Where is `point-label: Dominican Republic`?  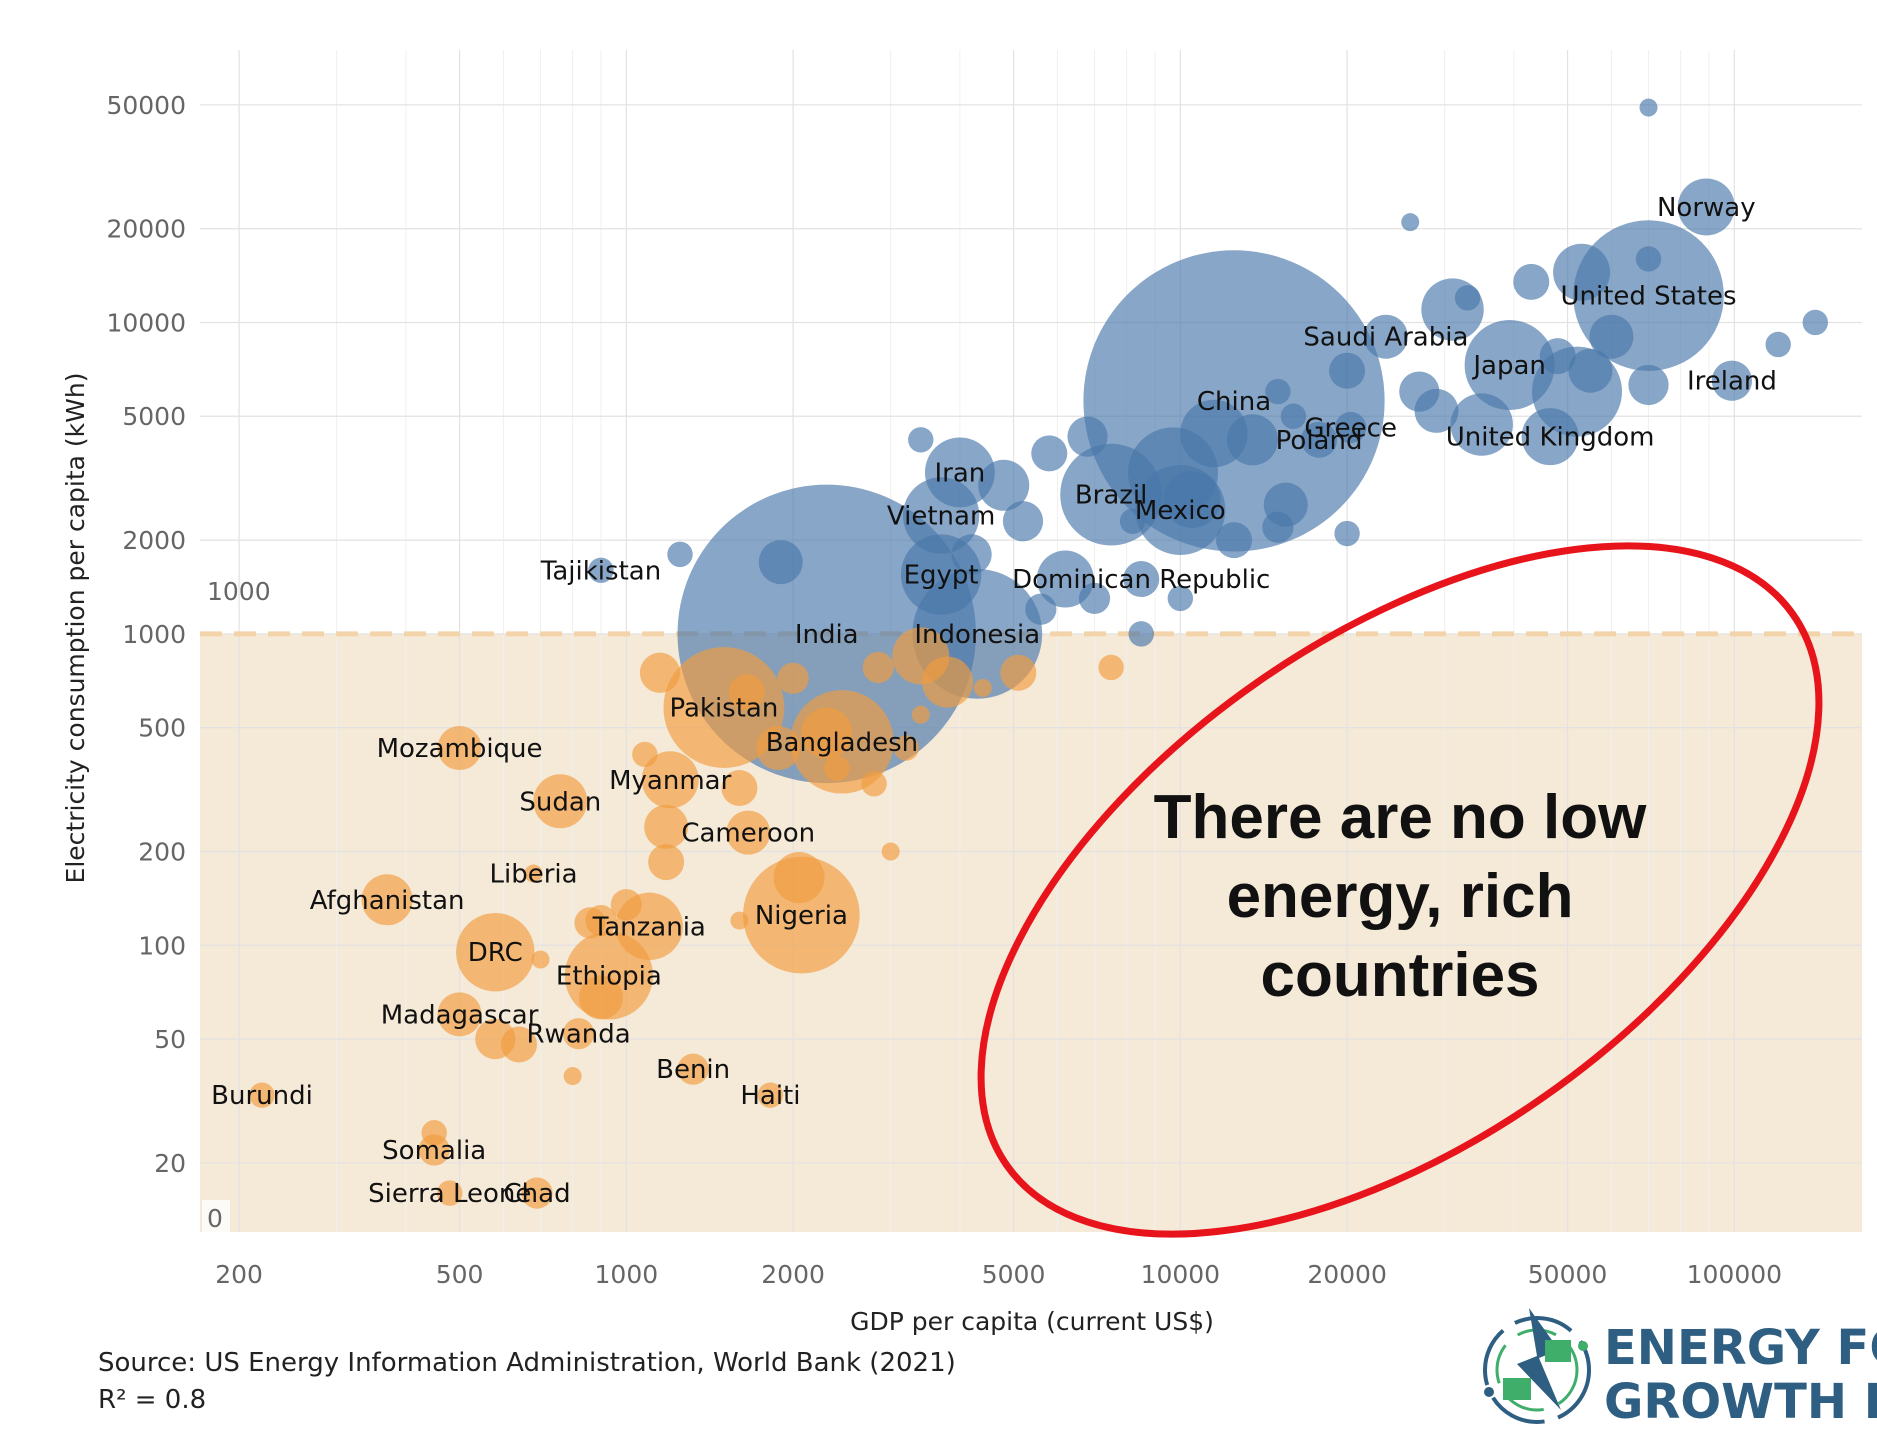
point-label: Dominican Republic is located at coordinates (1141, 580).